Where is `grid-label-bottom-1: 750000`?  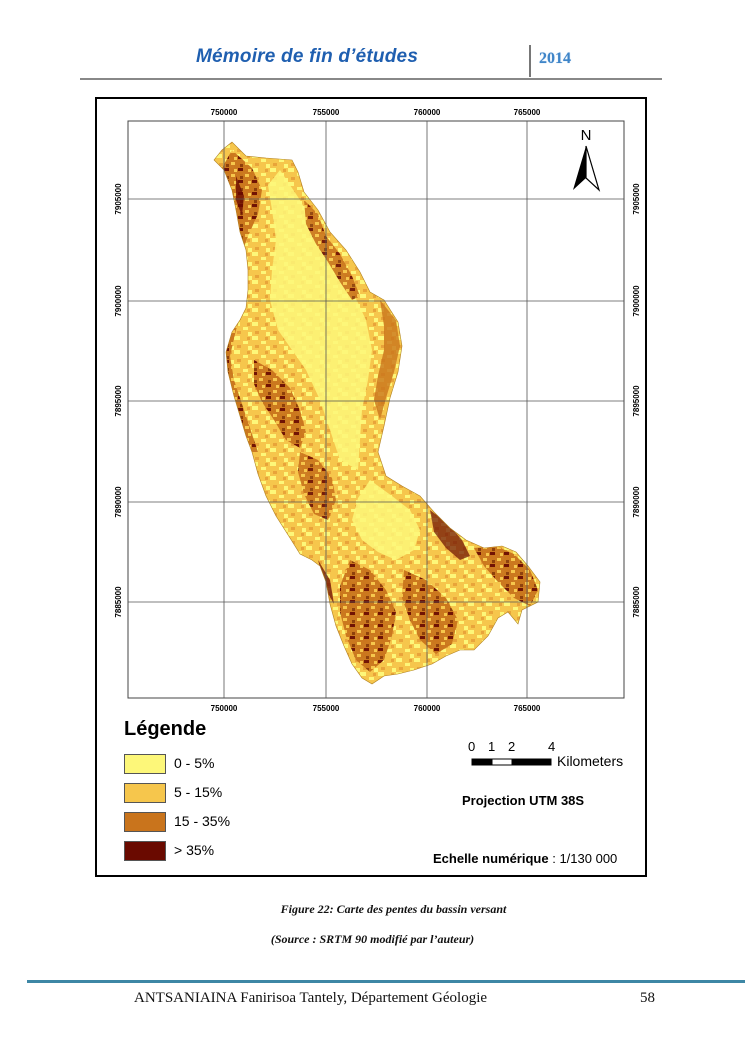
grid-label-bottom-1: 750000 is located at coordinates (224, 708).